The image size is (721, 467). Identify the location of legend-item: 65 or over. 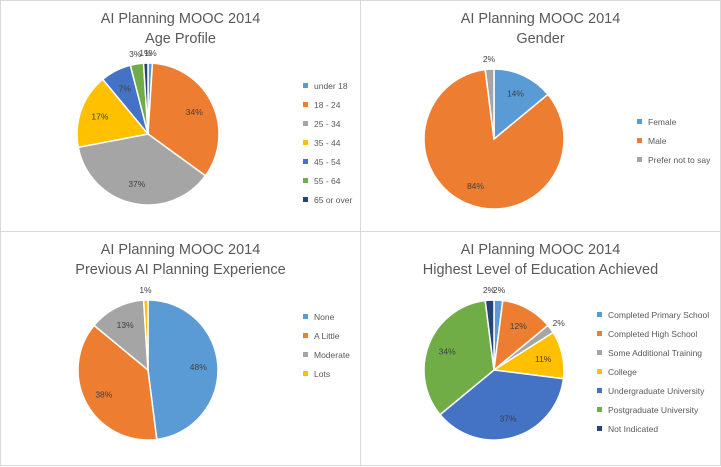
(327, 199).